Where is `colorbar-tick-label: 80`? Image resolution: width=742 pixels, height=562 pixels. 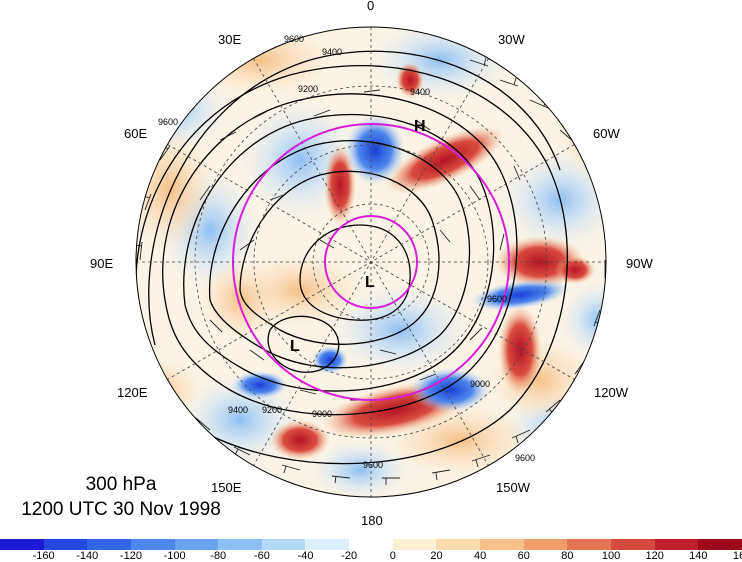
colorbar-tick-label: 80 is located at coordinates (567, 556).